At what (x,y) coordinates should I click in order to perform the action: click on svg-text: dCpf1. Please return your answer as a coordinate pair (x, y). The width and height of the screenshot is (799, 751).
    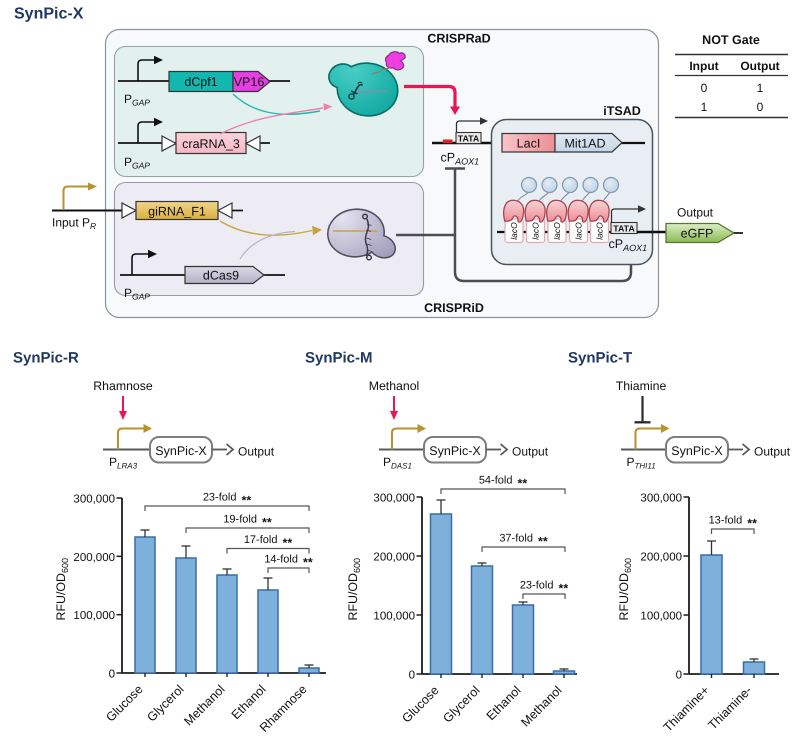
    Looking at the image, I should click on (200, 82).